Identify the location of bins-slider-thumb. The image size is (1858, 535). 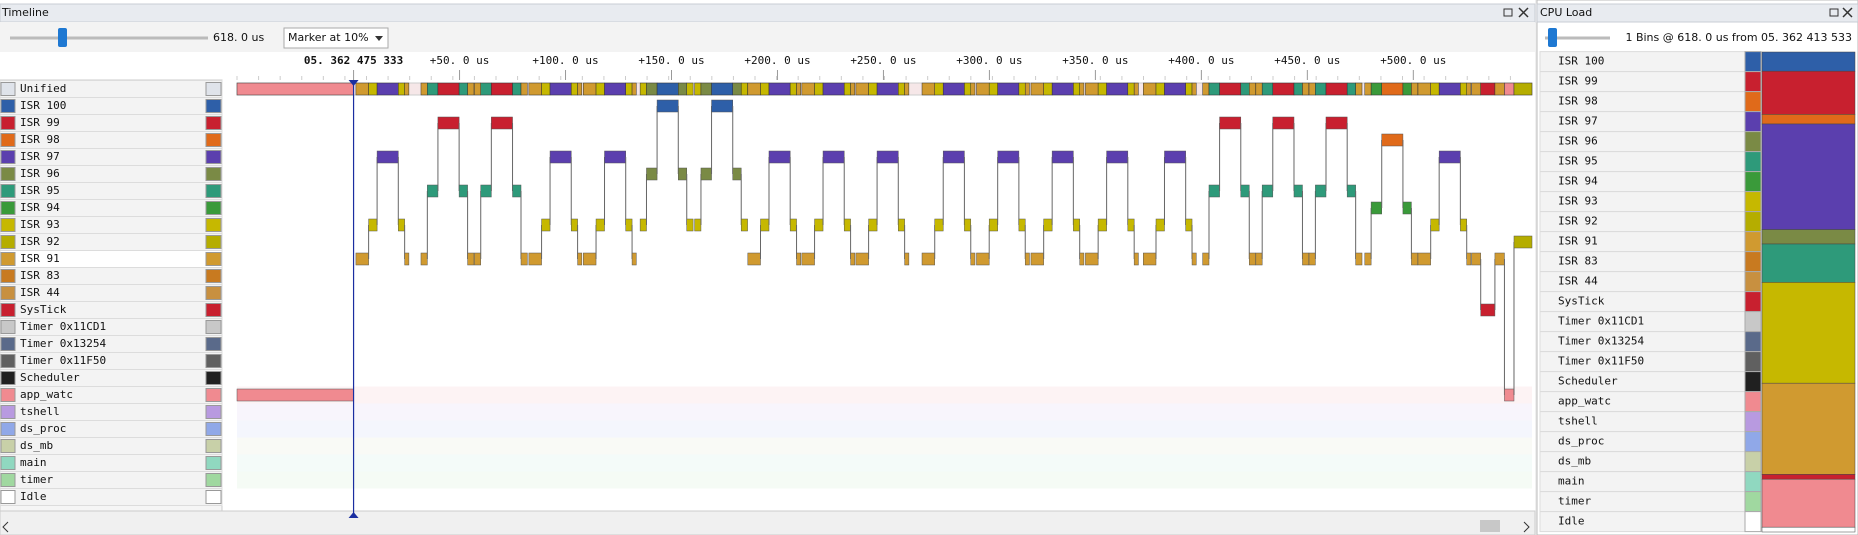
(1552, 37).